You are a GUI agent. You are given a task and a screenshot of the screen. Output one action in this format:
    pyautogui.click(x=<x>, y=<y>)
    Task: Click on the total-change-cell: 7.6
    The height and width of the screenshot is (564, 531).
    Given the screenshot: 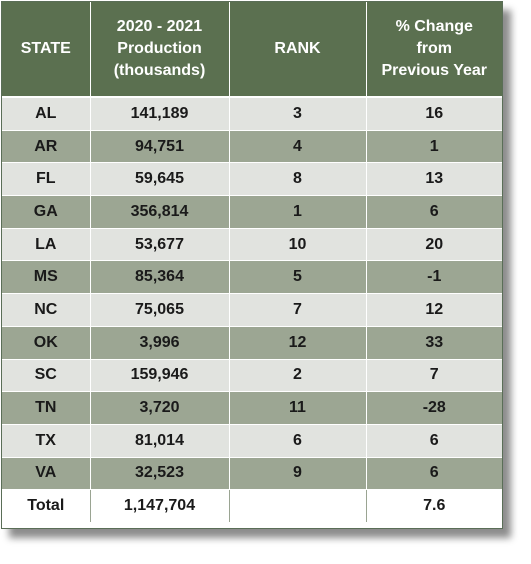 What is the action you would take?
    pyautogui.click(x=434, y=506)
    